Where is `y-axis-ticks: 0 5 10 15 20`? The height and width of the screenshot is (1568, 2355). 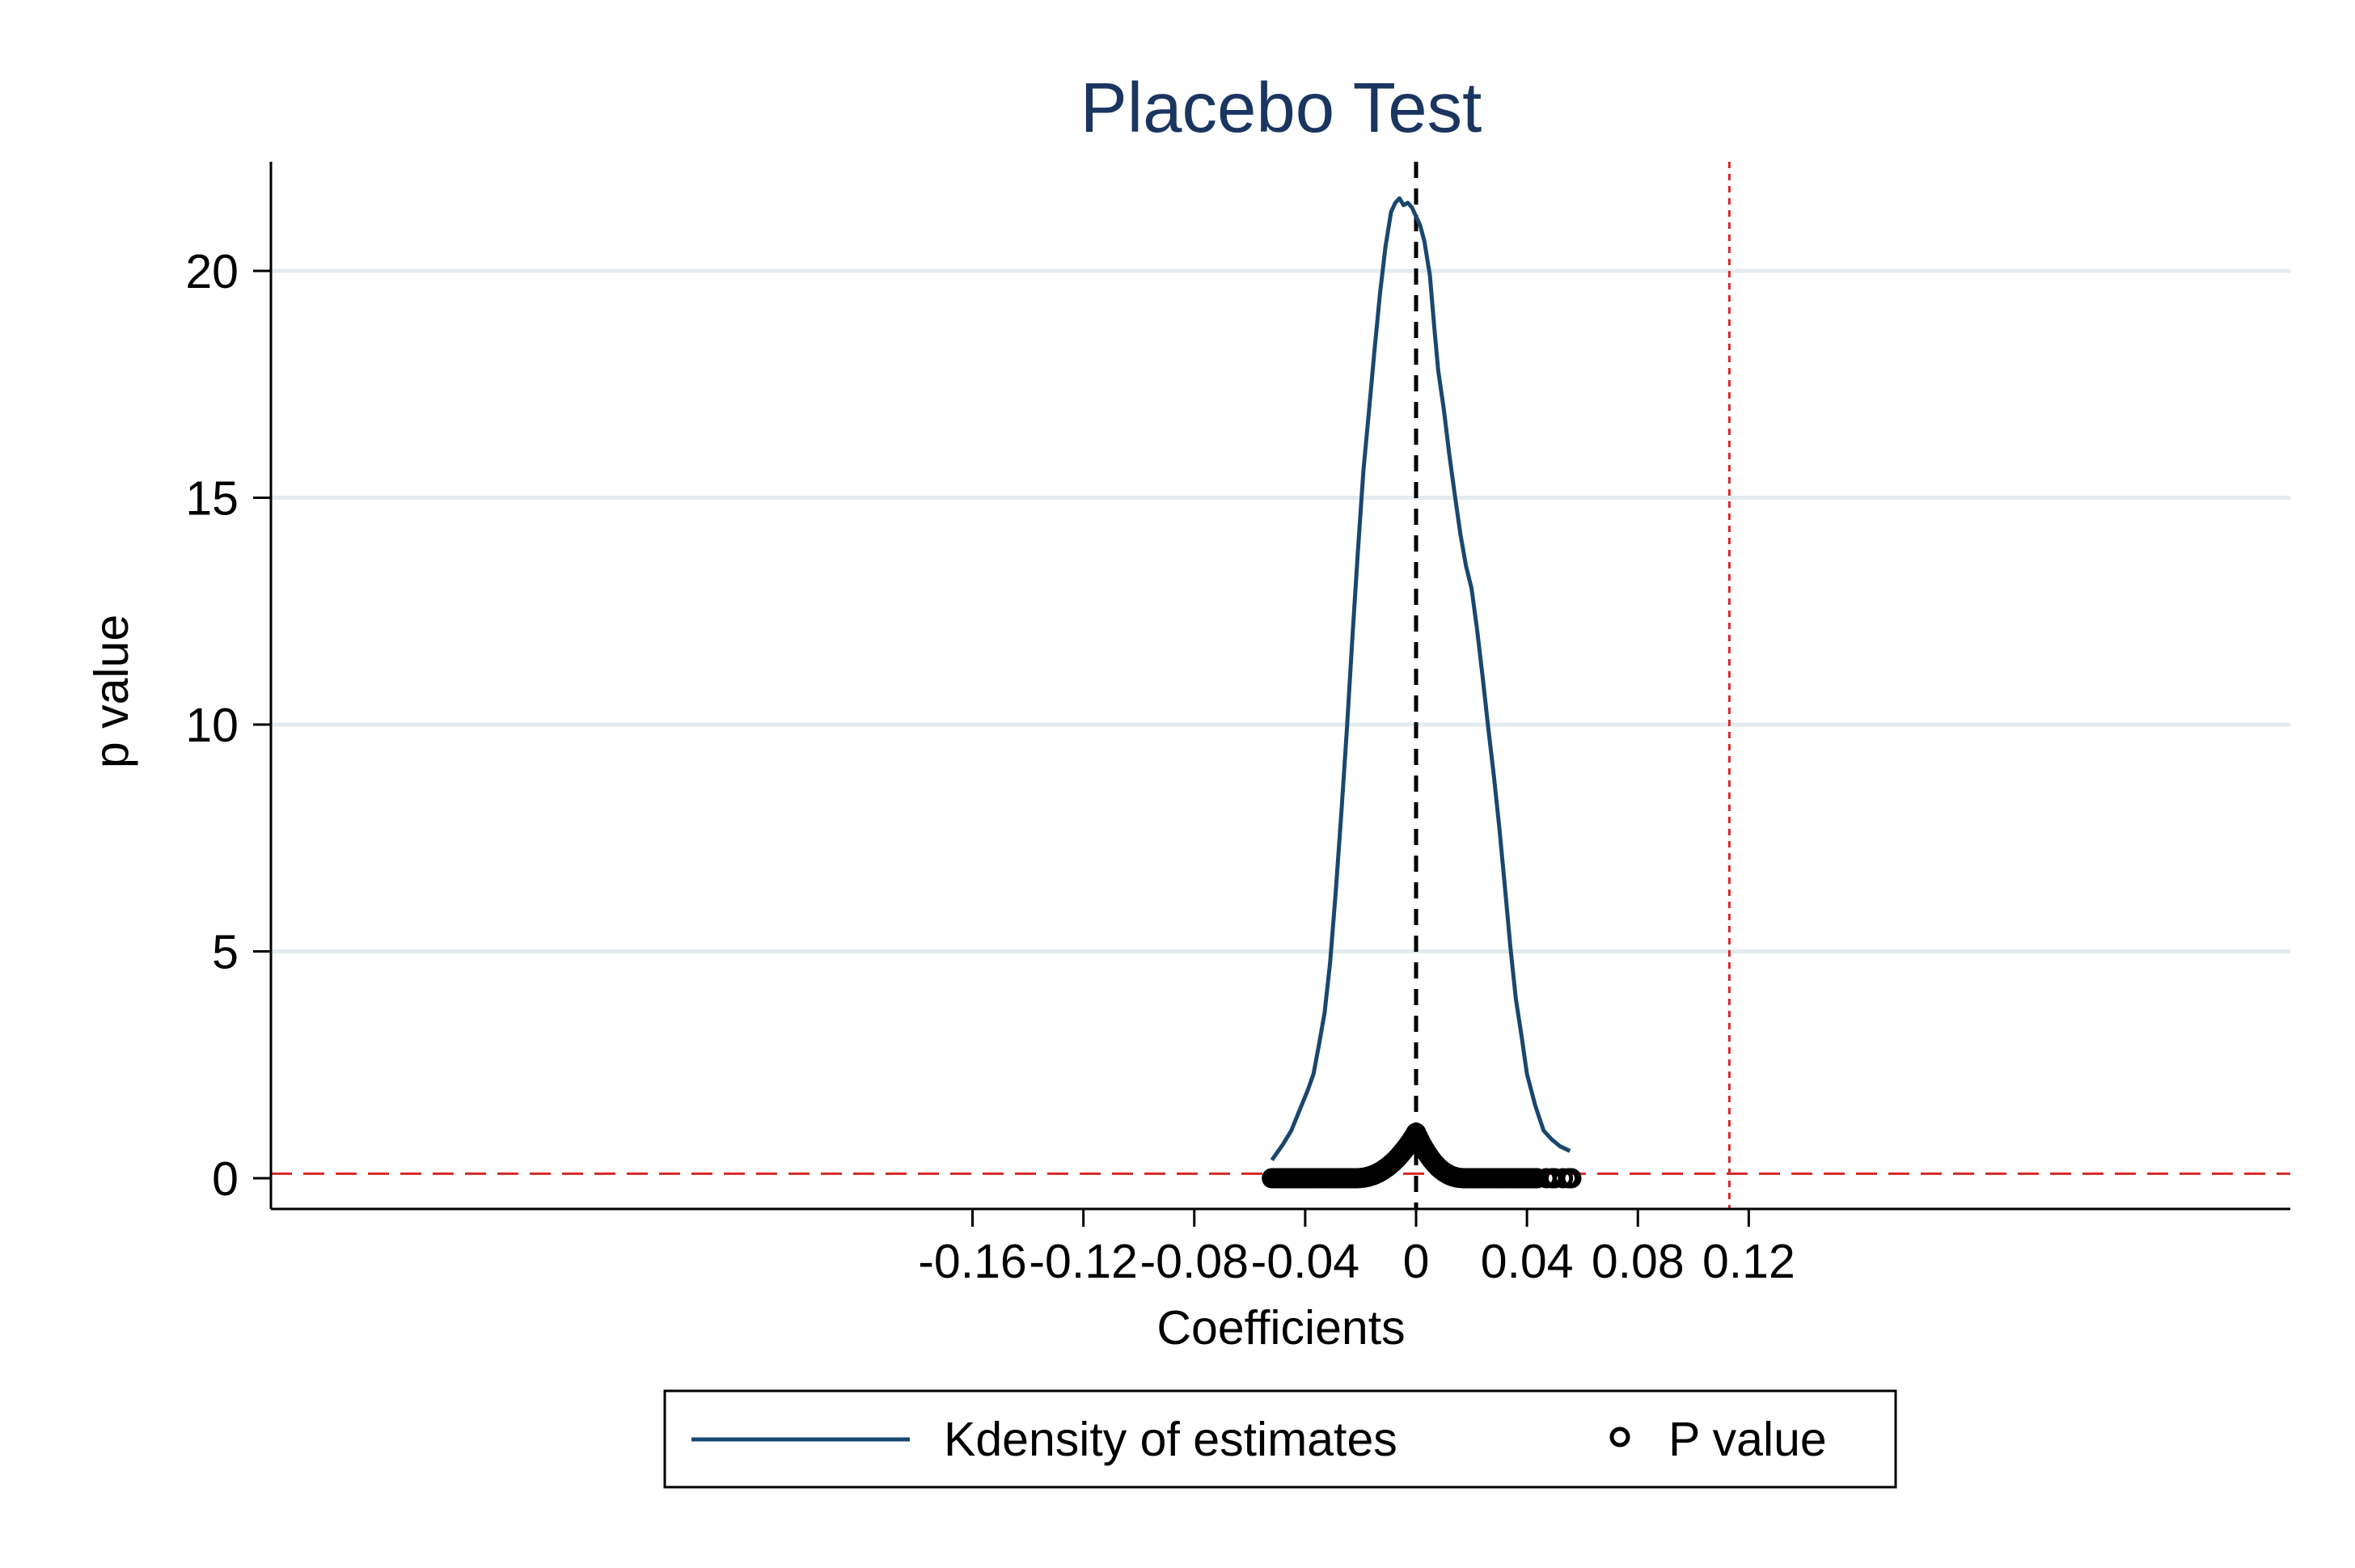
y-axis-ticks: 0 5 10 15 20 is located at coordinates (228, 725).